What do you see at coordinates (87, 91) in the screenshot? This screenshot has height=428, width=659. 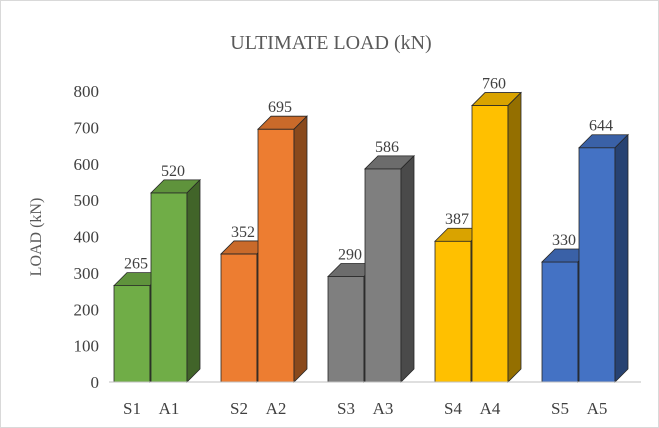 I see `y-tick-label: 800` at bounding box center [87, 91].